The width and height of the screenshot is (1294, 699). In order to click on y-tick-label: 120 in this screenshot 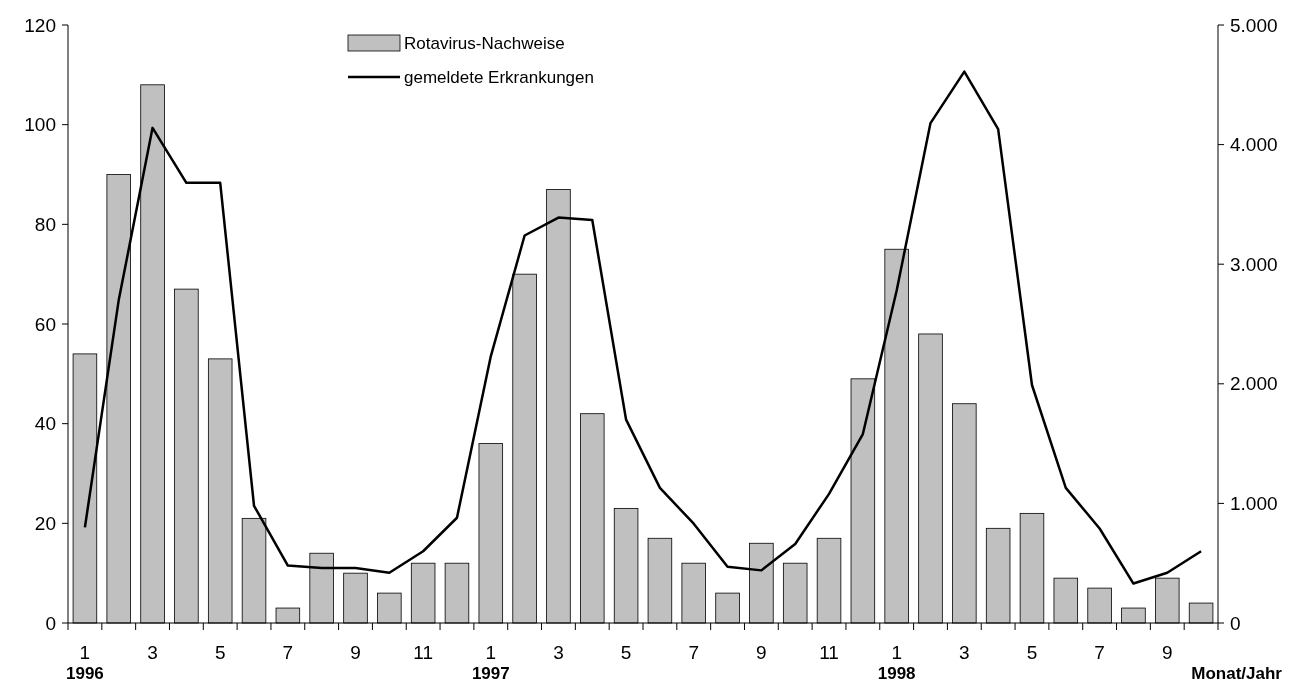, I will do `click(40, 25)`.